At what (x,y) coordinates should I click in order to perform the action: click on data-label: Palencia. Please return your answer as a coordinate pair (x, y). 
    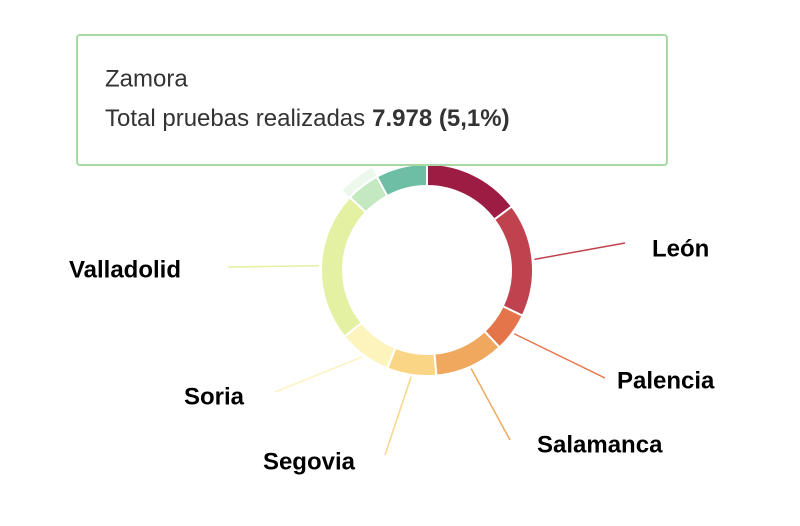
    Looking at the image, I should click on (666, 380).